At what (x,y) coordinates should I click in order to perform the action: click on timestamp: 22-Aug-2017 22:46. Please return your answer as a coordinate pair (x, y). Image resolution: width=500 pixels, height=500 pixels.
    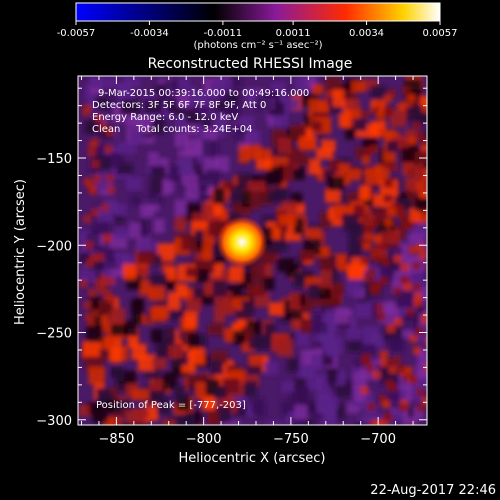
    Looking at the image, I should click on (433, 490).